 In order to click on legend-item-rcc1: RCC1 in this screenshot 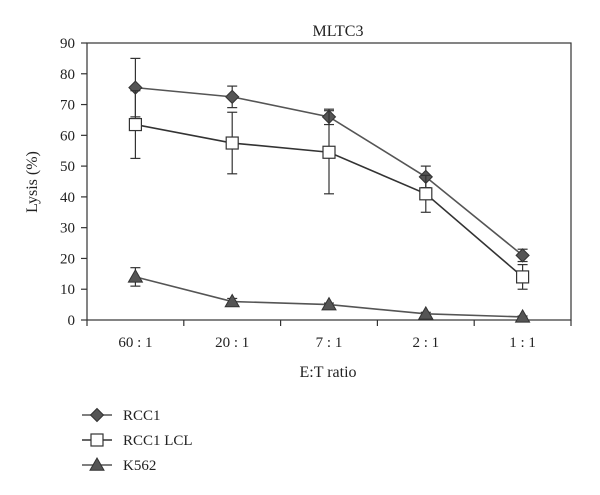, I will do `click(121, 415)`.